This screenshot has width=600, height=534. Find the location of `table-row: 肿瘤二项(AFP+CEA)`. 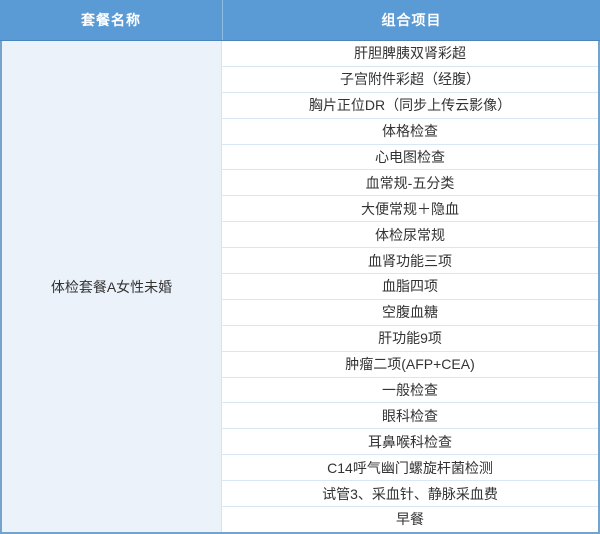

table-row: 肿瘤二项(AFP+CEA) is located at coordinates (410, 364).